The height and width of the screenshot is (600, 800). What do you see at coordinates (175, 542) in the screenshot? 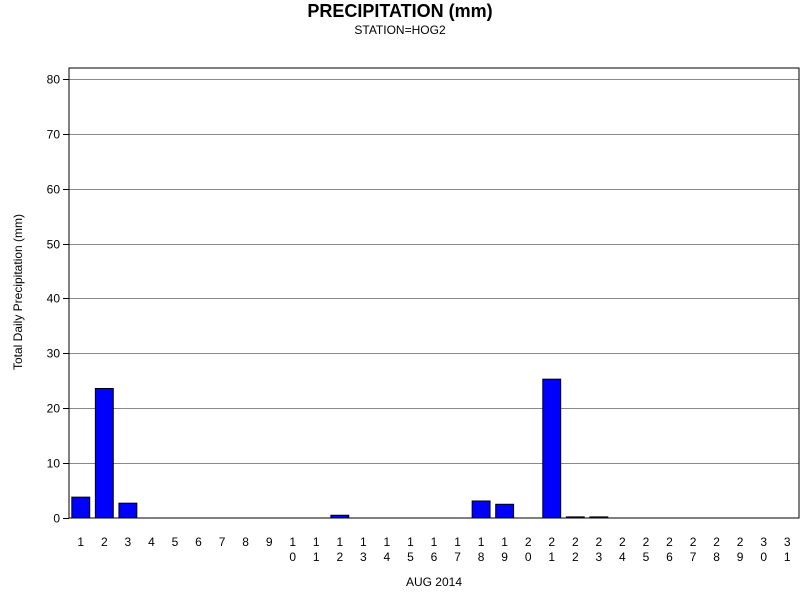
I see `x-tick-label: 5` at bounding box center [175, 542].